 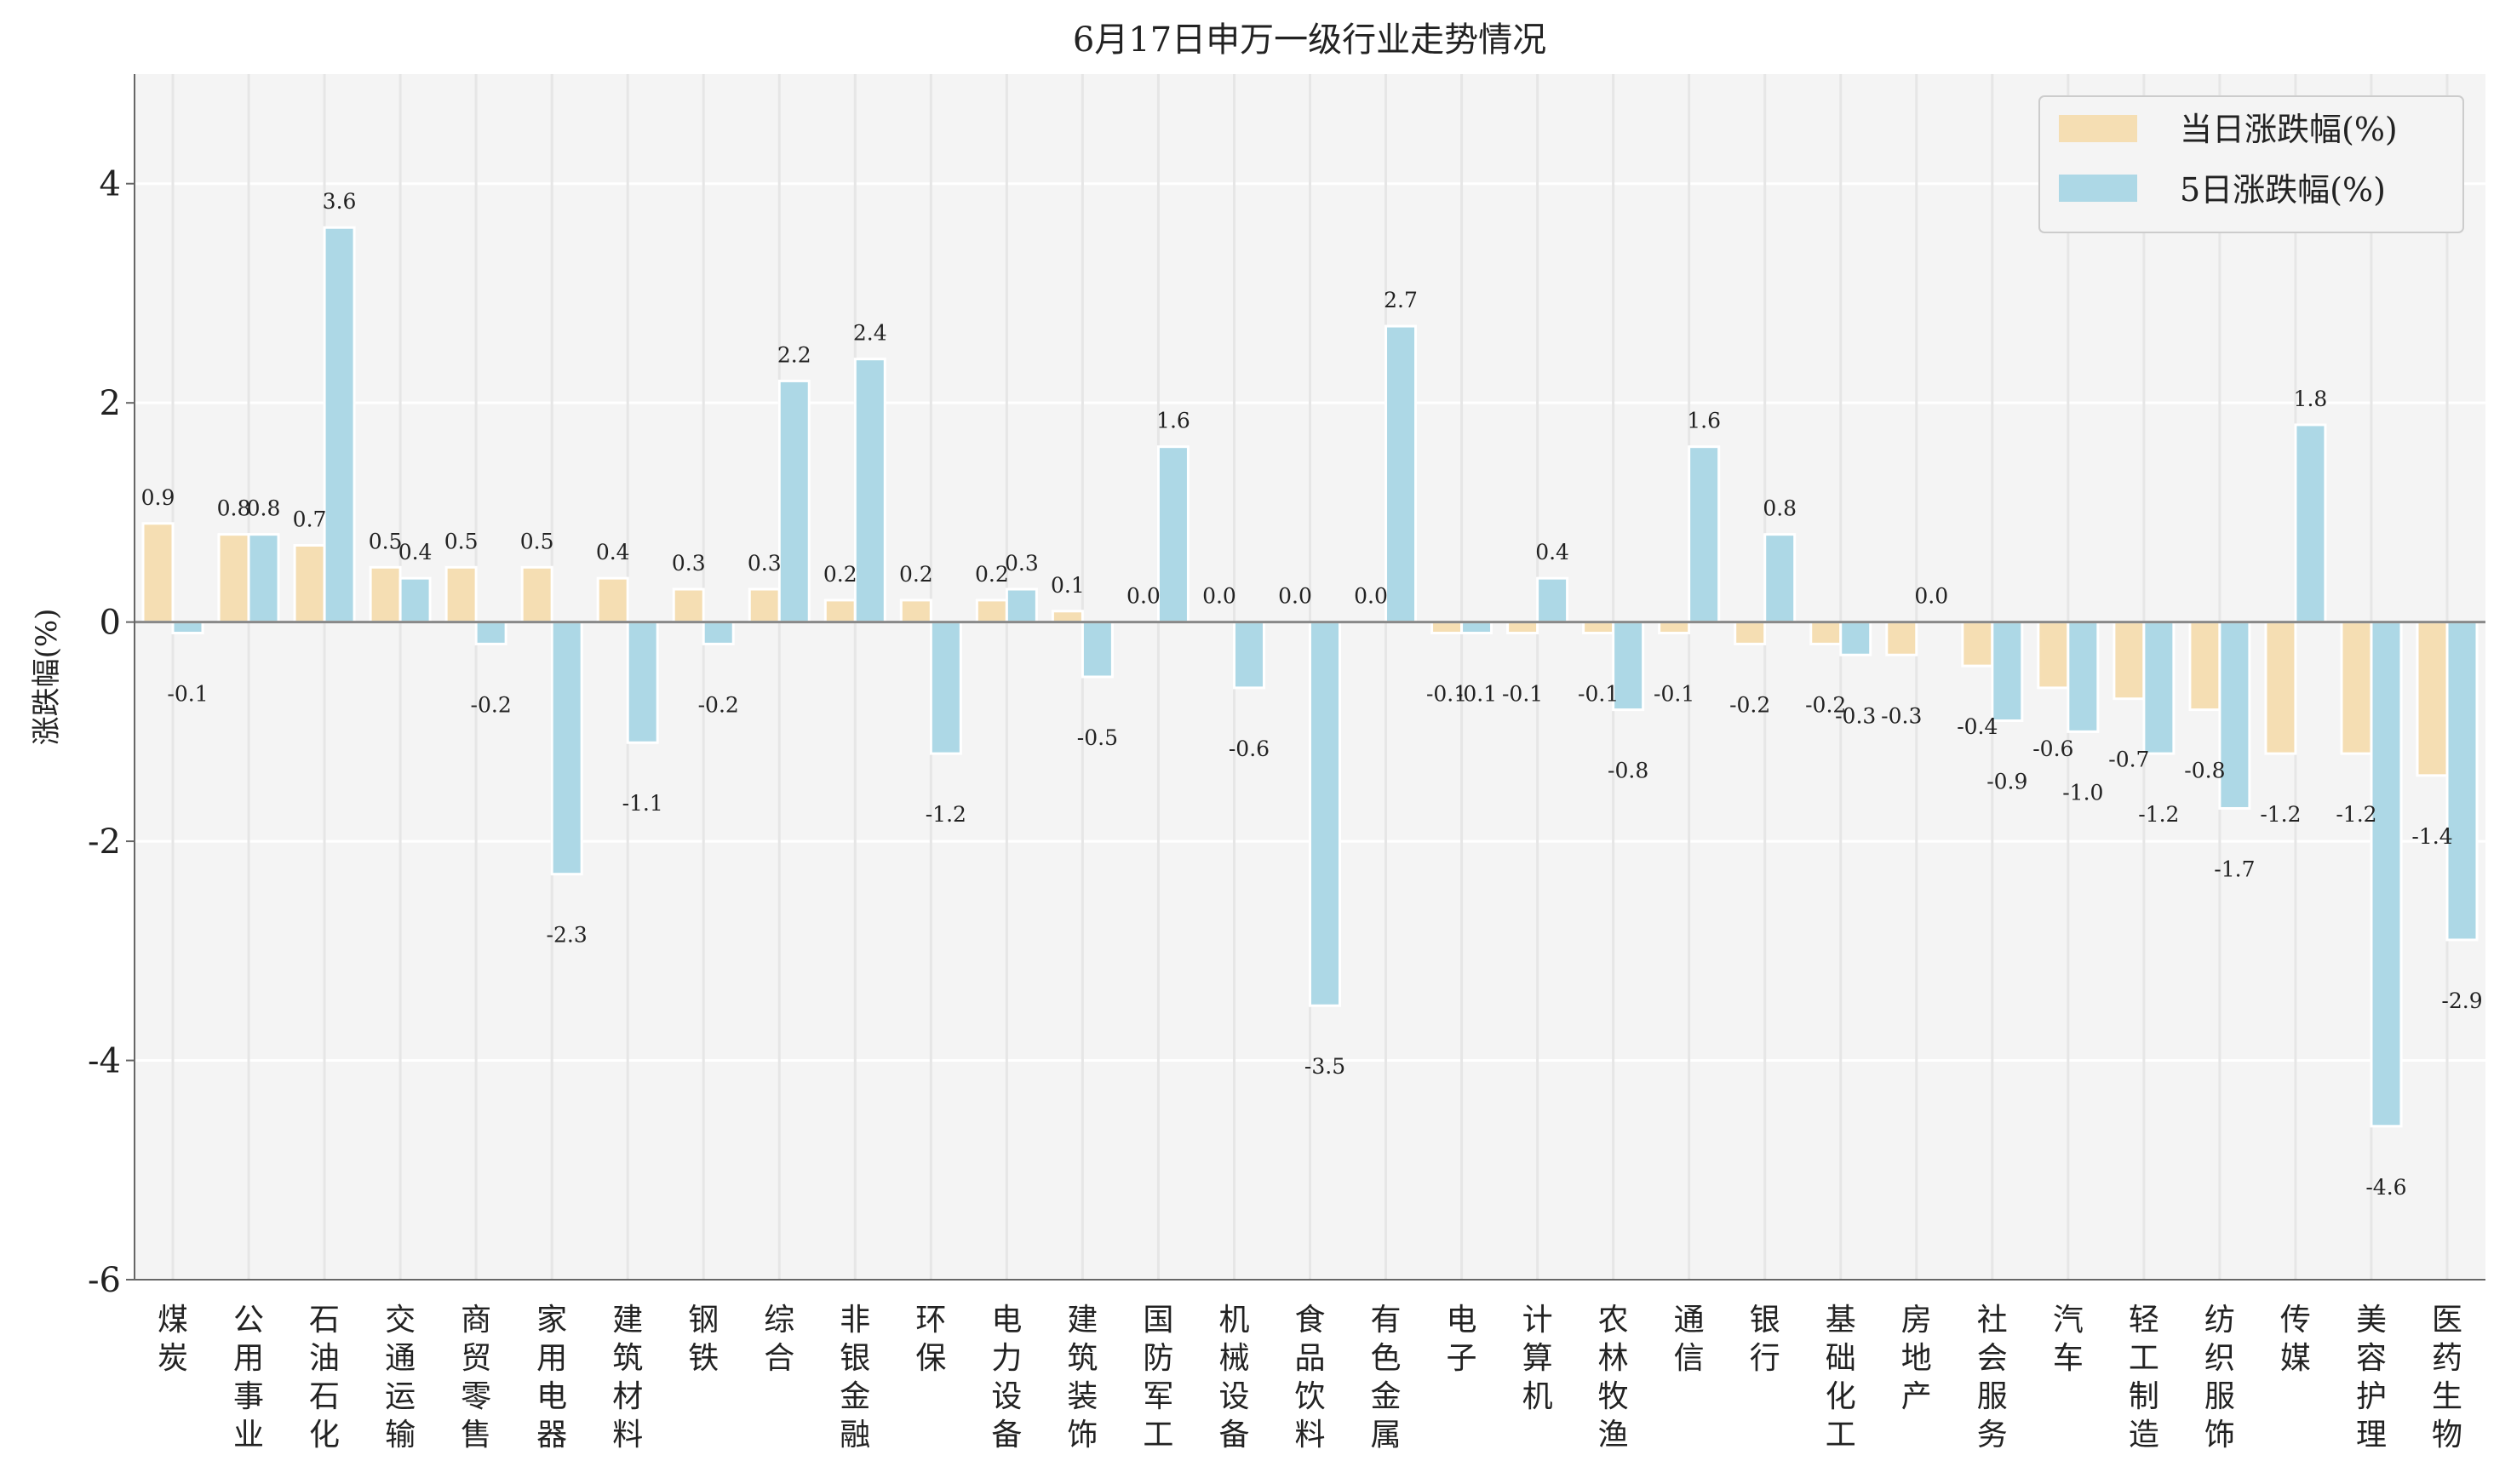 I want to click on x-tick-label: 理, so click(x=2371, y=1435).